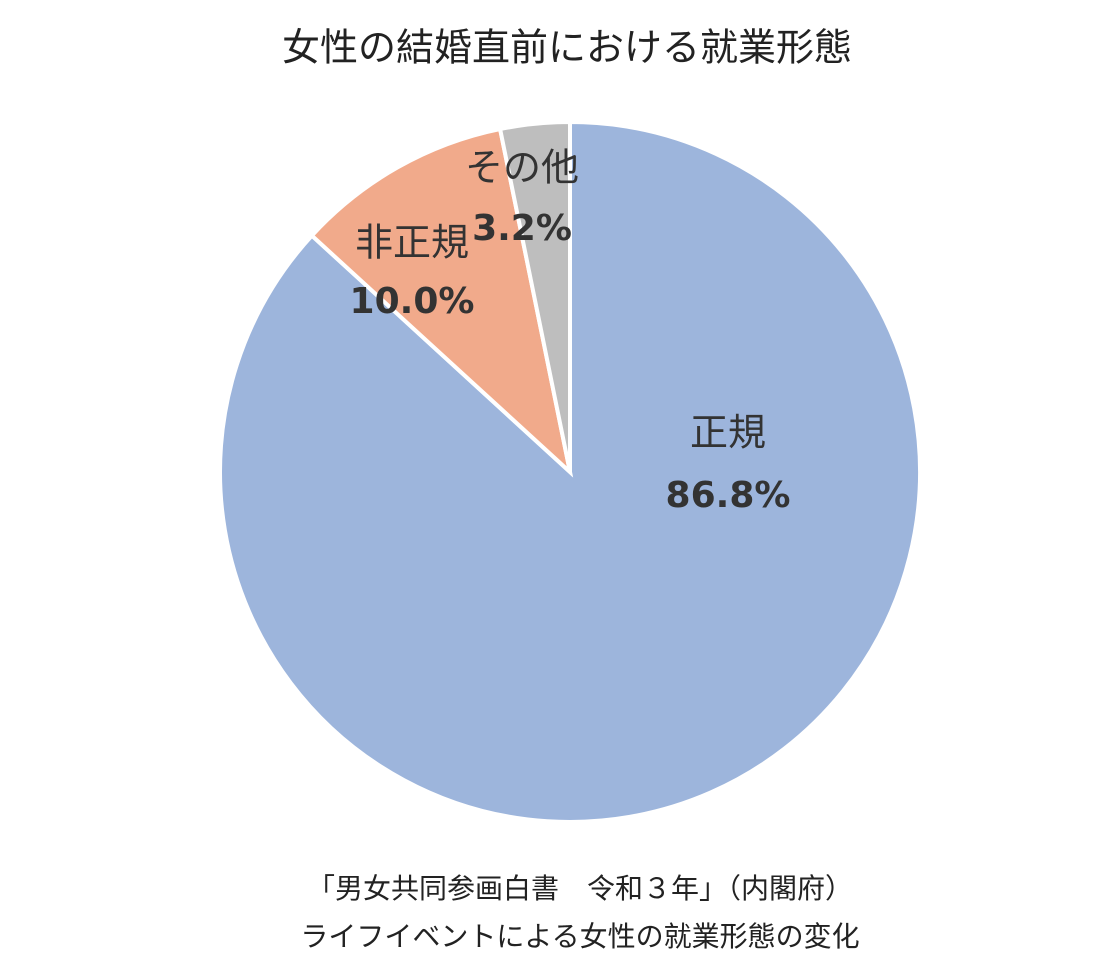  Describe the element at coordinates (412, 301) in the screenshot. I see `value-label: 10.0%` at that location.